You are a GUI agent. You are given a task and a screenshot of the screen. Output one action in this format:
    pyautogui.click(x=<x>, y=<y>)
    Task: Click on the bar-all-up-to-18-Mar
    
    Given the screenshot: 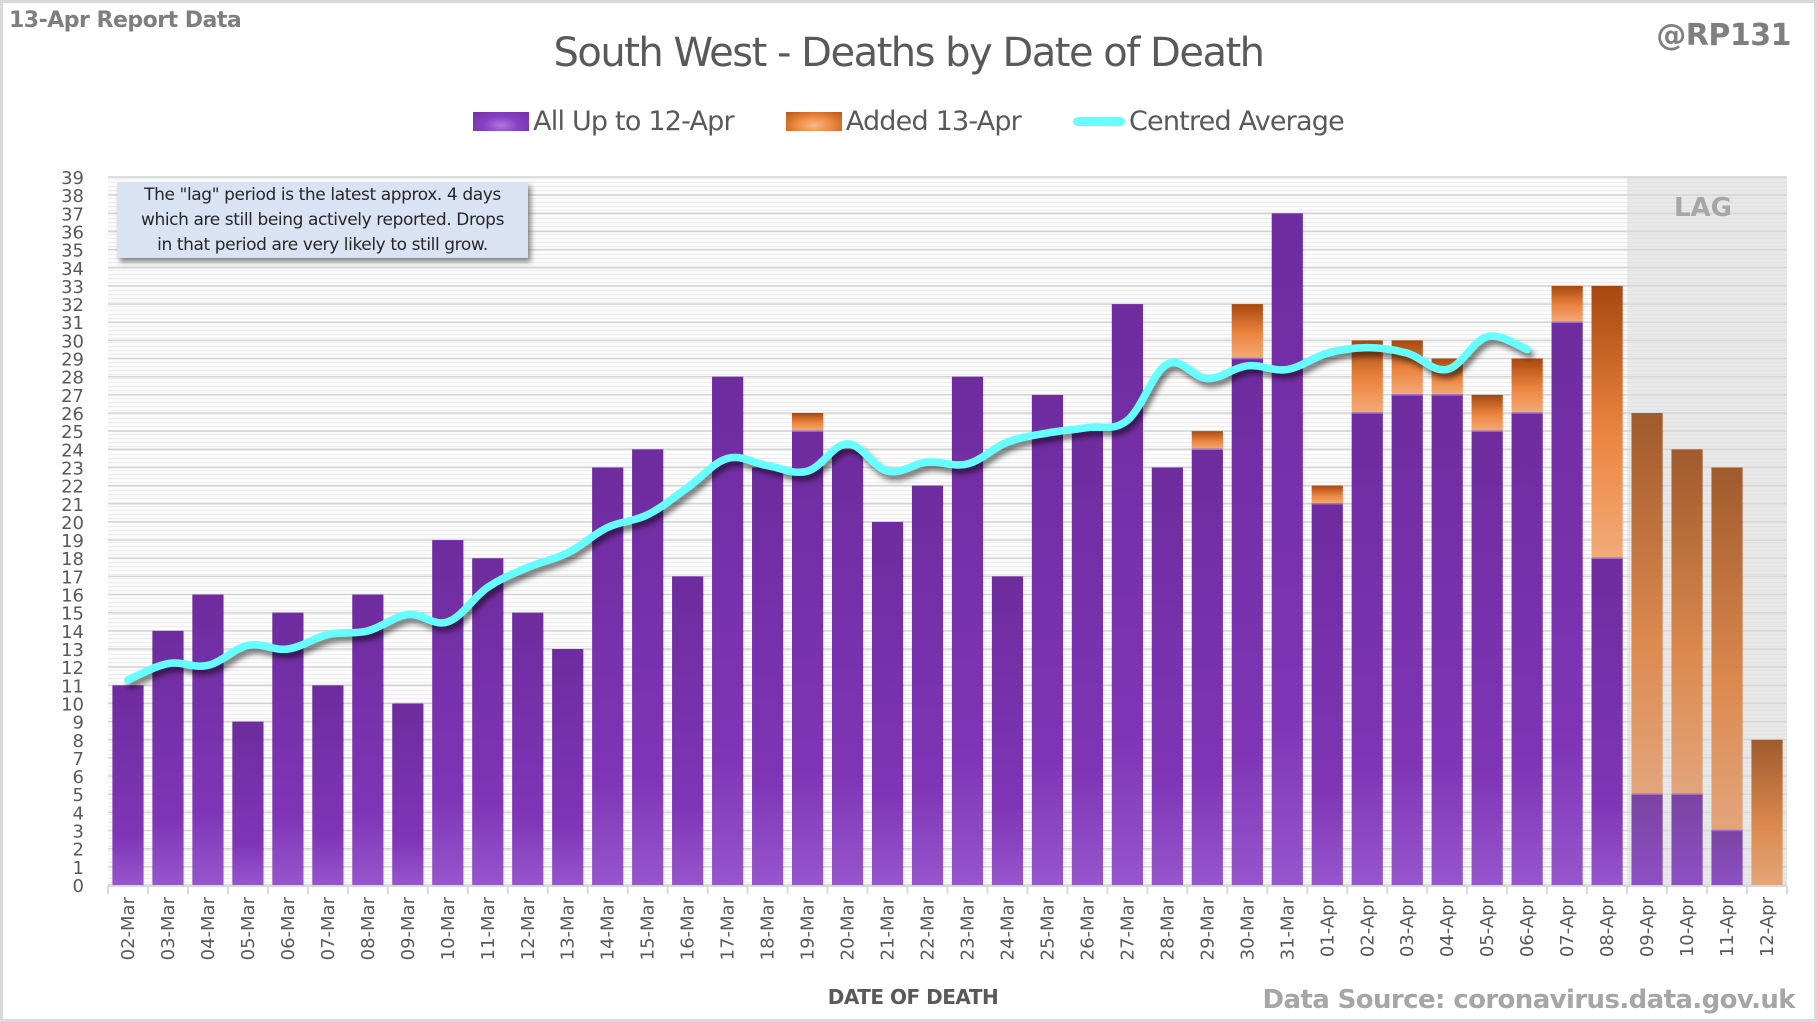 What is the action you would take?
    pyautogui.click(x=768, y=676)
    